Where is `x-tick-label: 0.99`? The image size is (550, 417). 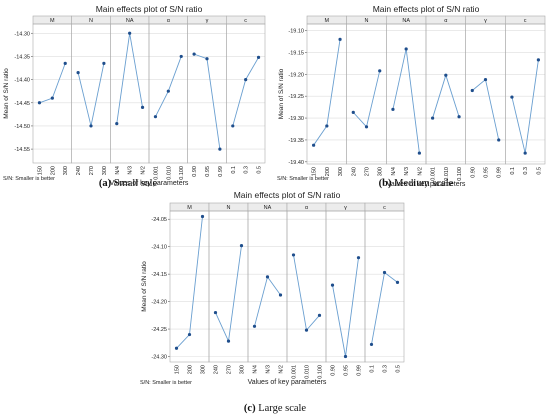
x-tick-label: 0.99 is located at coordinates (500, 172).